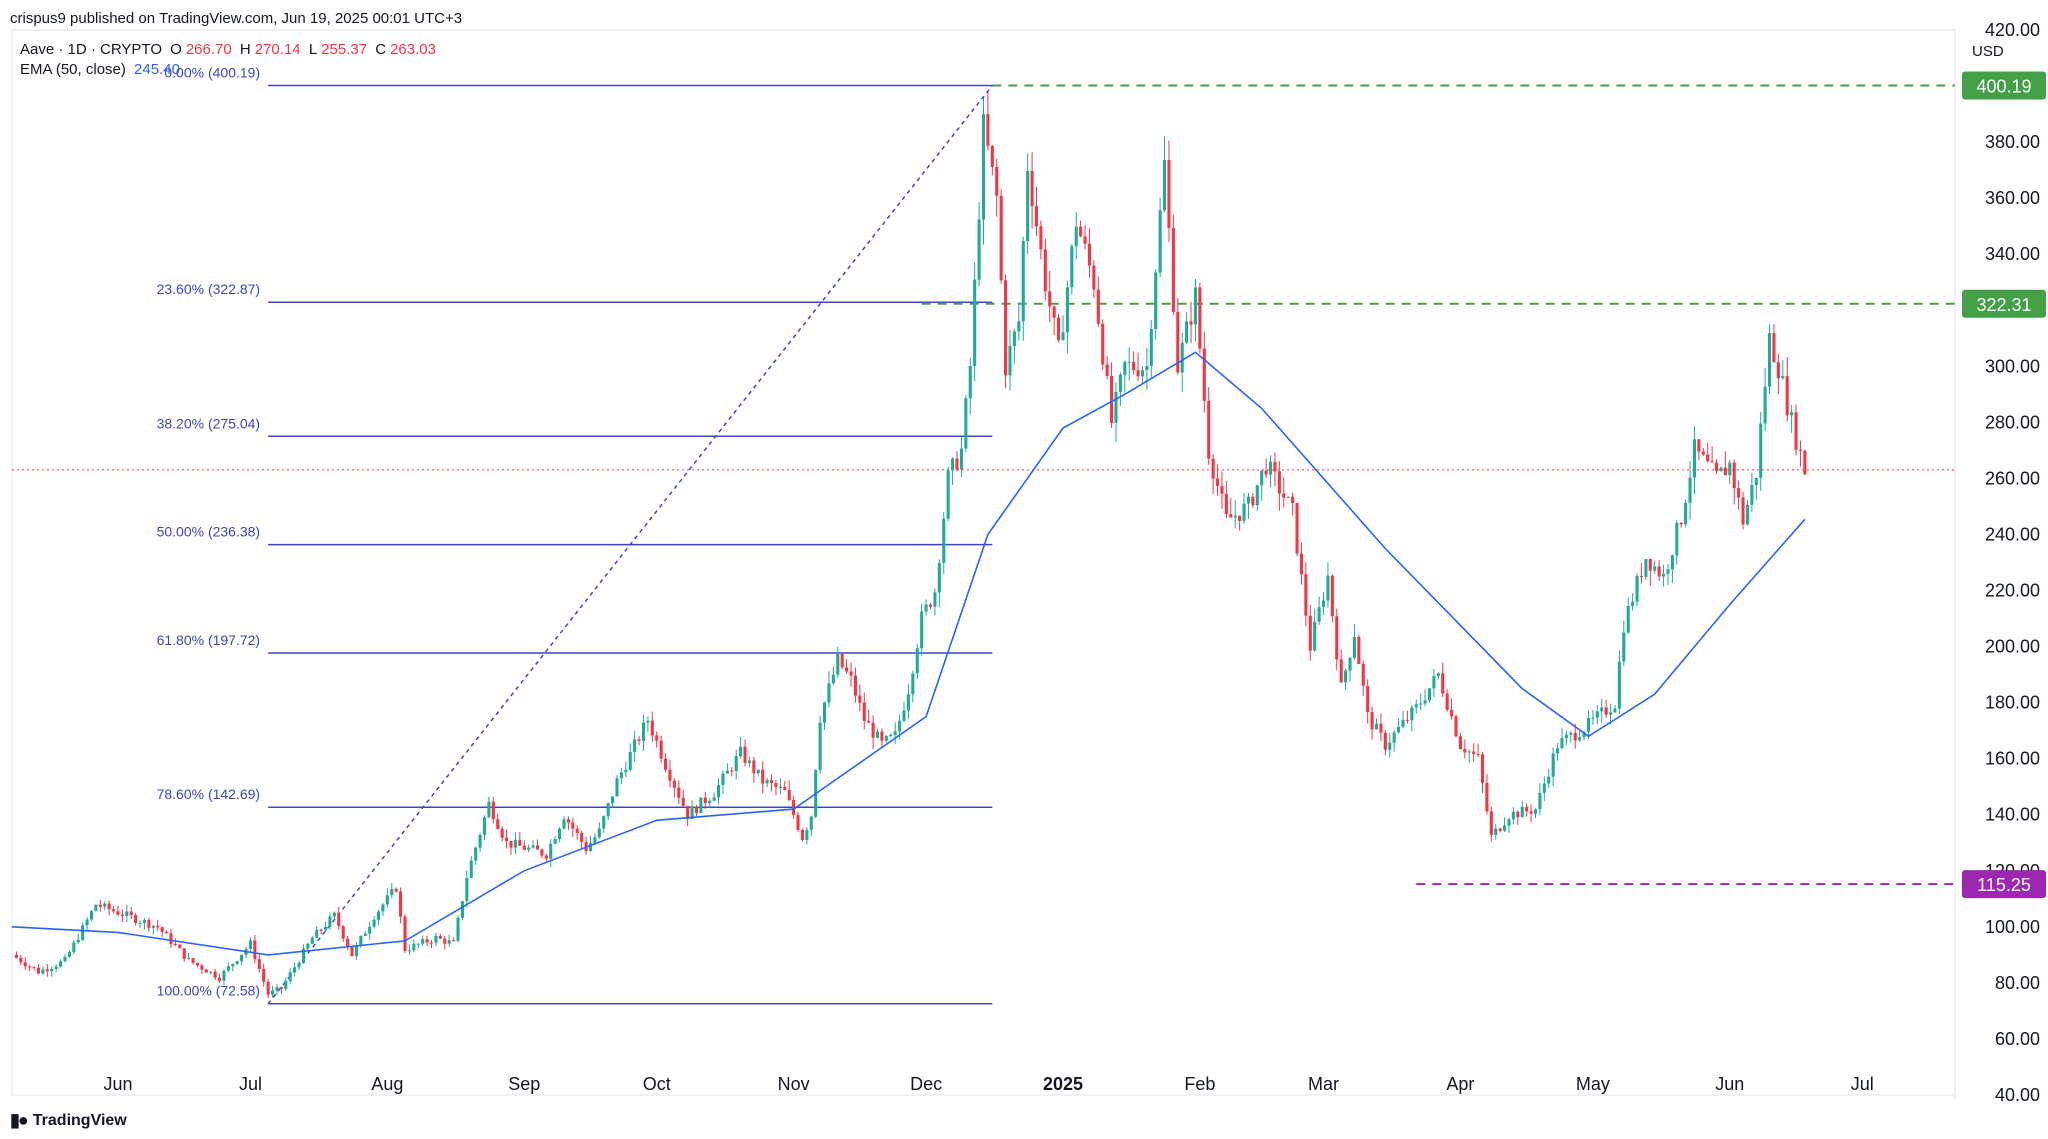  What do you see at coordinates (1729, 1084) in the screenshot?
I see `x-tick-label: Jun` at bounding box center [1729, 1084].